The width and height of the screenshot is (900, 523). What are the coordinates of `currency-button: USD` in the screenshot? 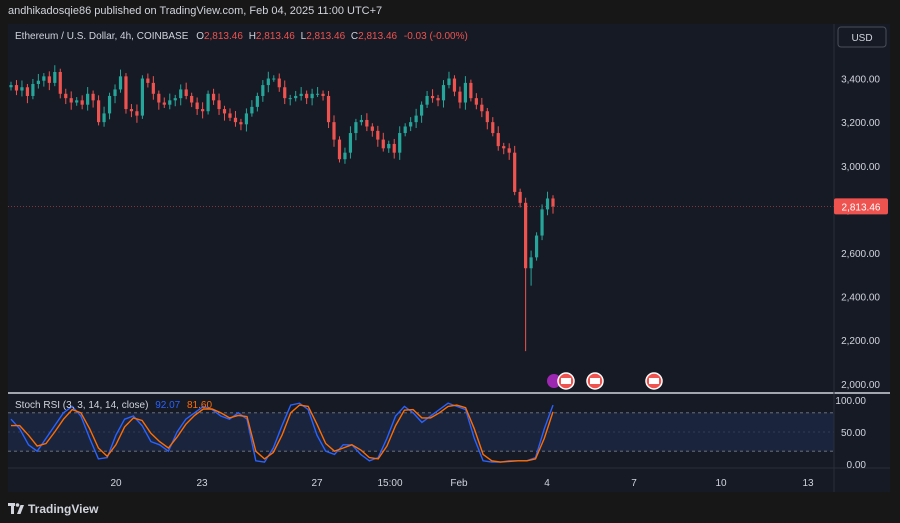 It's located at (862, 37).